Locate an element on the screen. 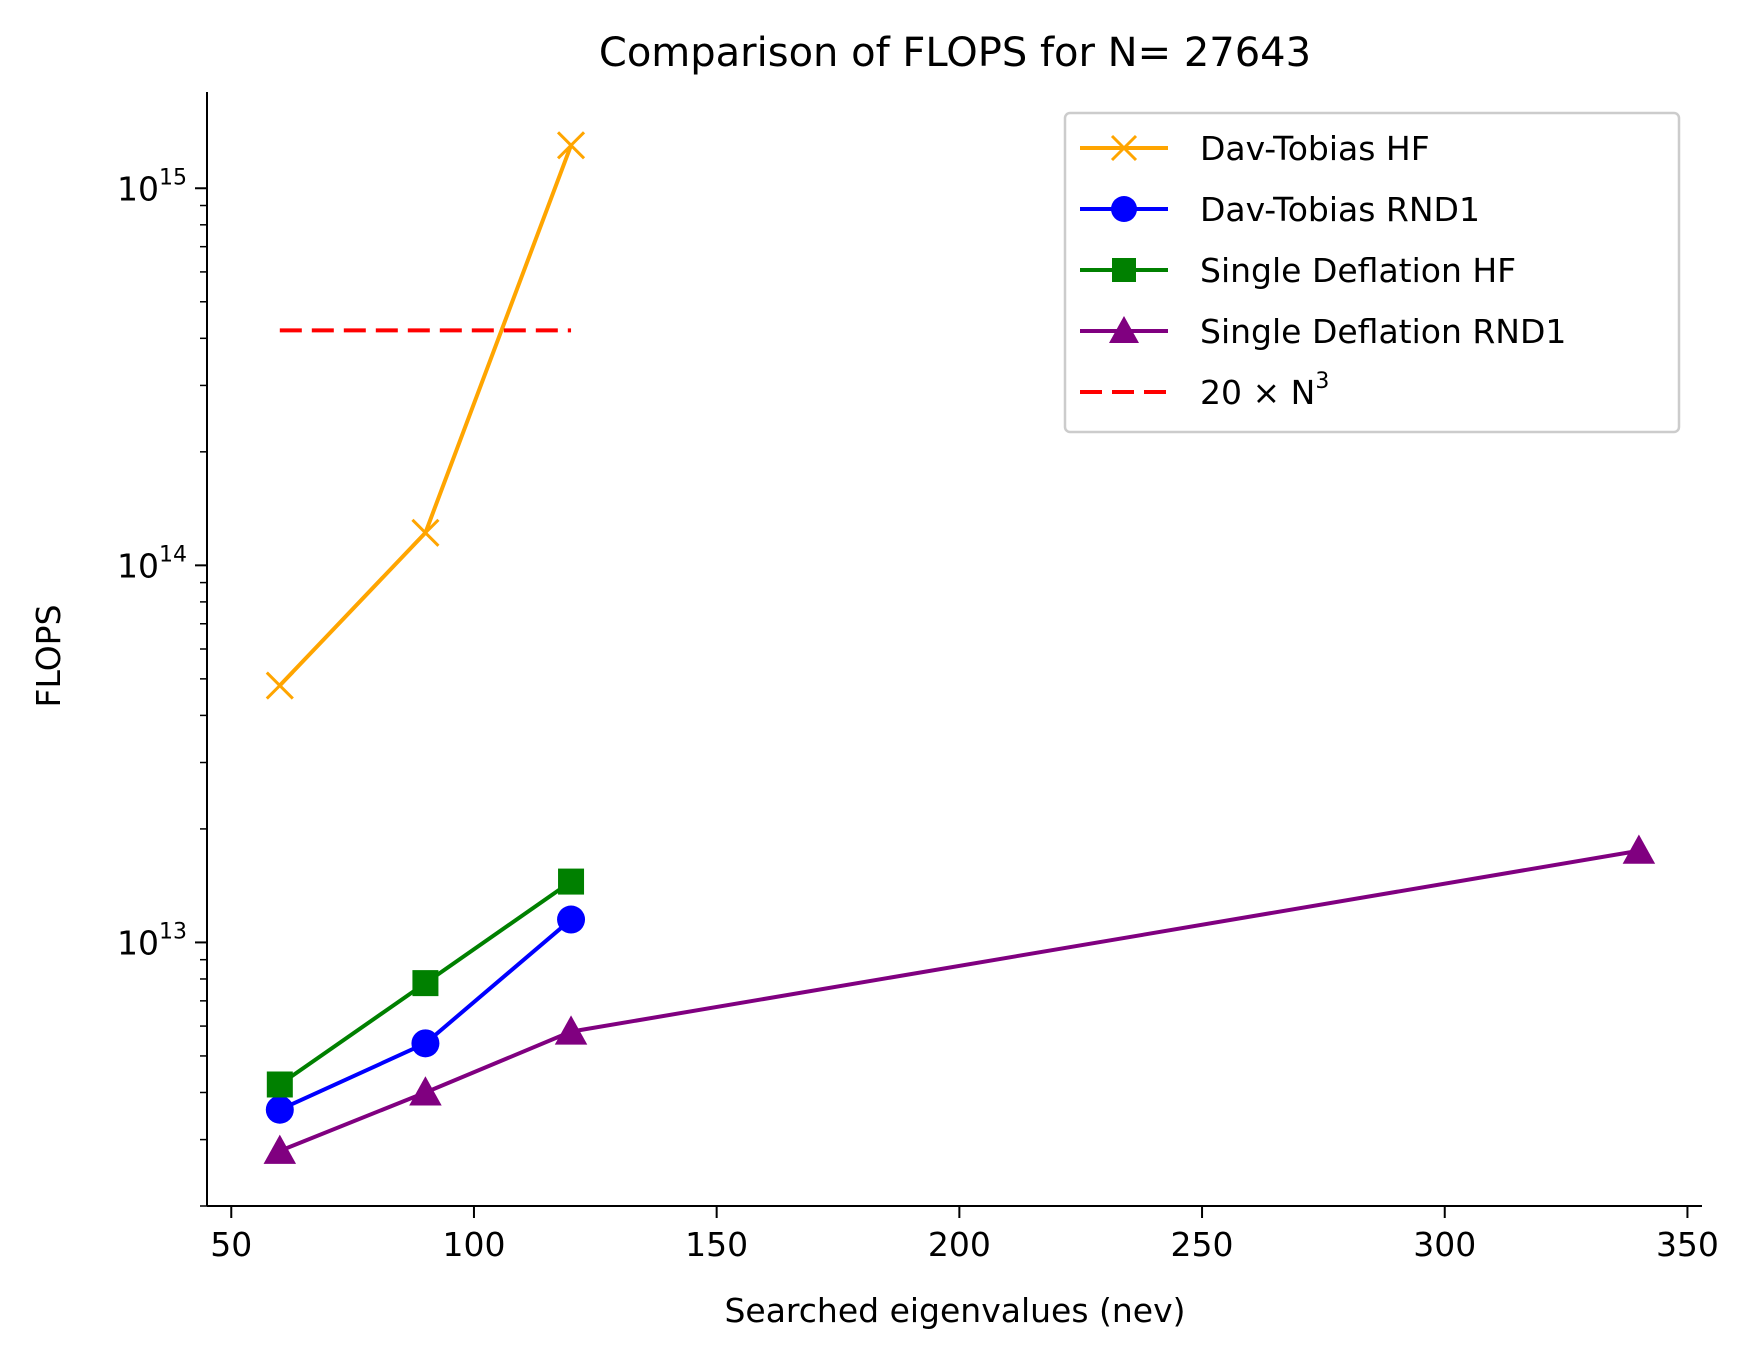 This screenshot has height=1357, width=1745. legend-label: 20 × N3 is located at coordinates (1264, 390).